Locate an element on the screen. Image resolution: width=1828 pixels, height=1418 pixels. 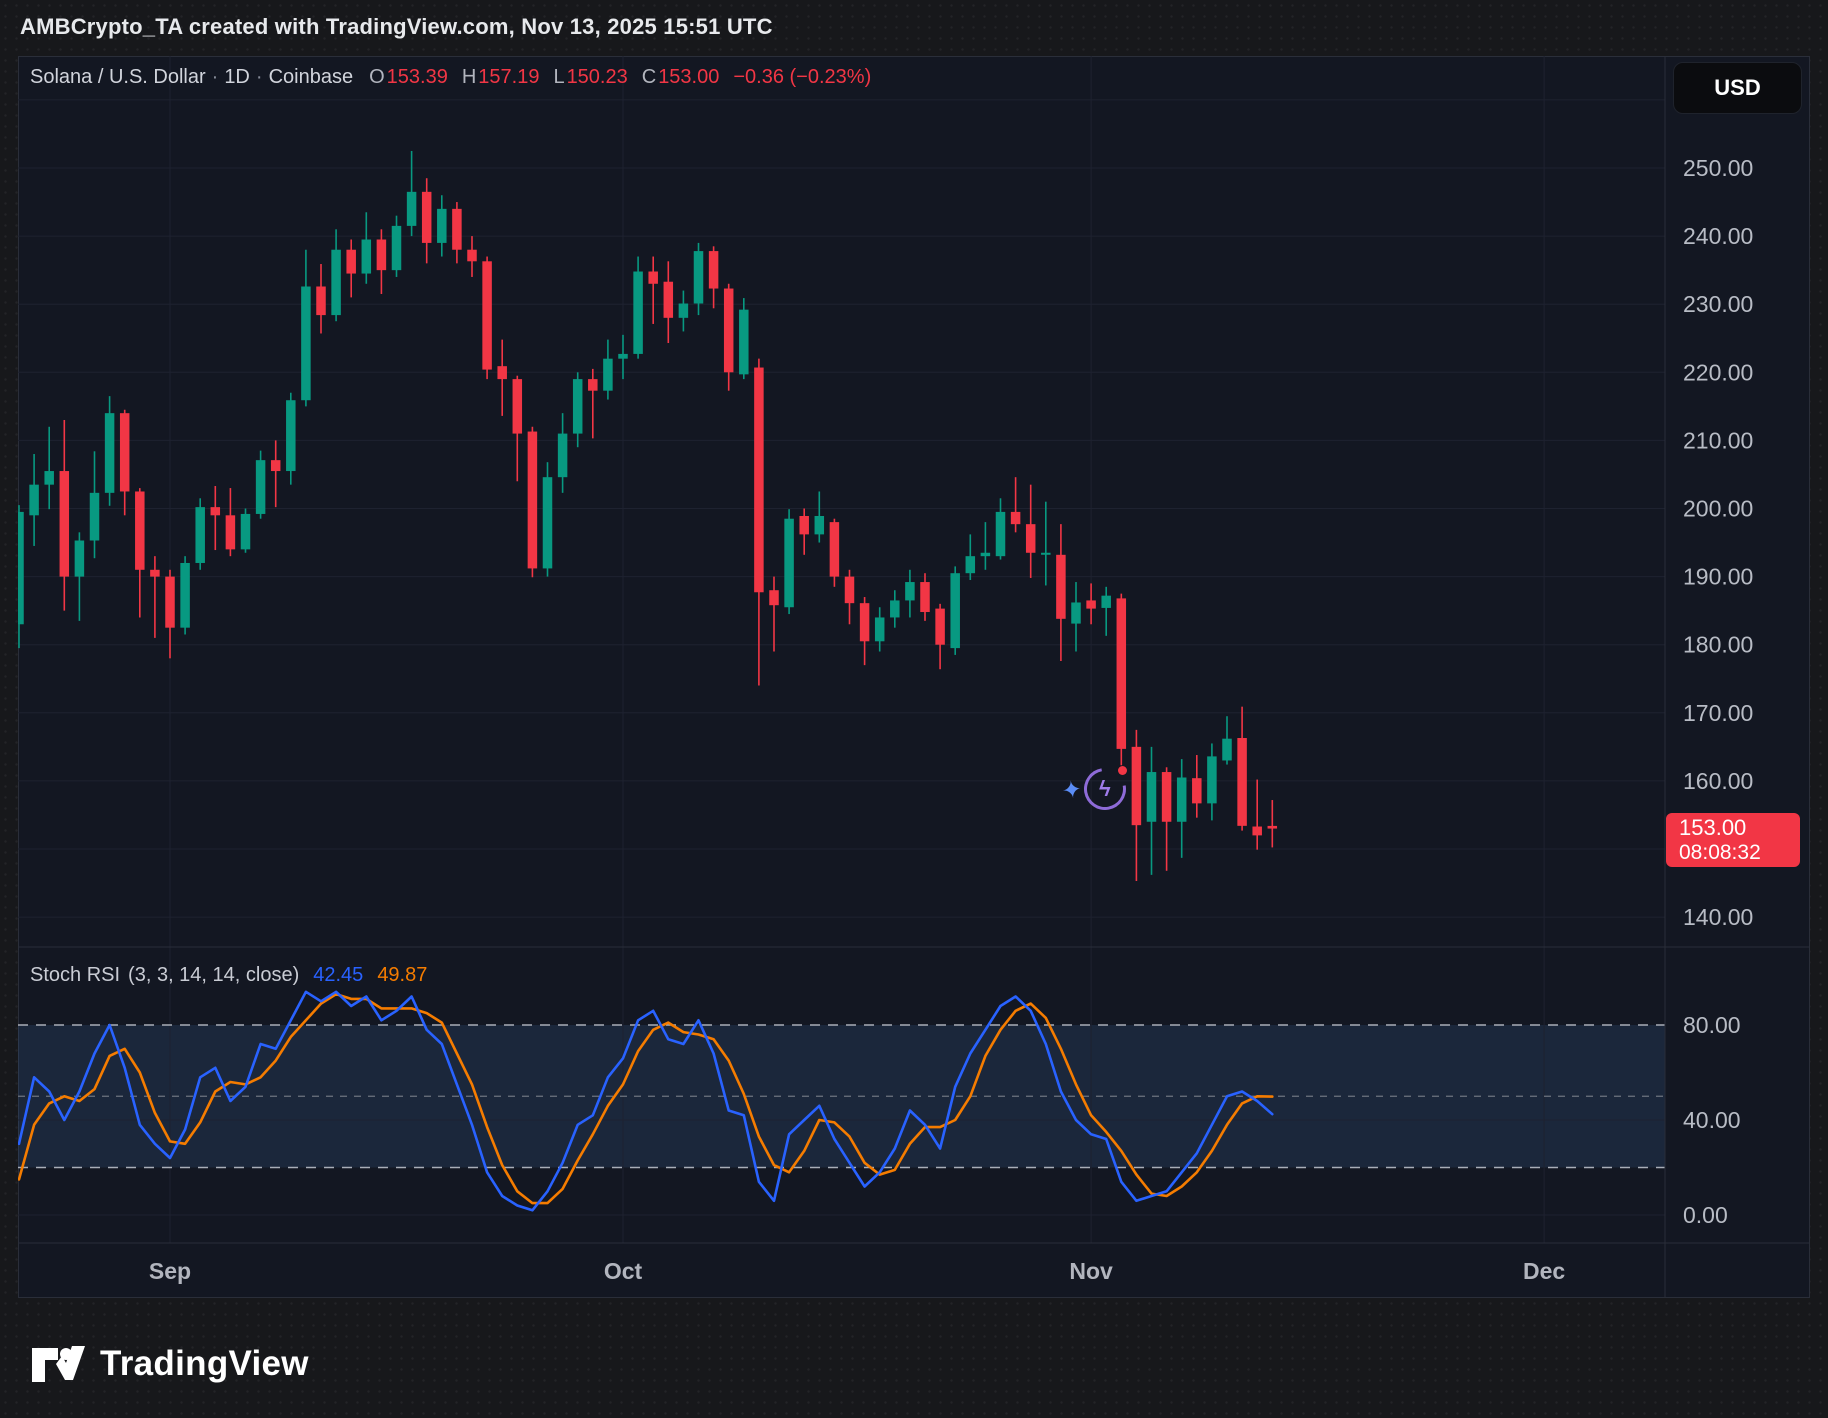
sparkle-icon: ✦ is located at coordinates (1072, 790).